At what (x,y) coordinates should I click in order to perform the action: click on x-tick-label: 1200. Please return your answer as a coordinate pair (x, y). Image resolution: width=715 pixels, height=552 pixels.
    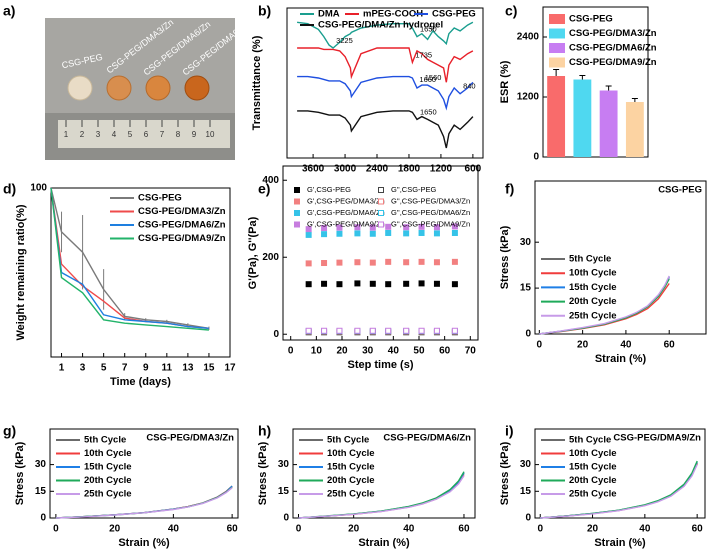
    Looking at the image, I should click on (441, 169).